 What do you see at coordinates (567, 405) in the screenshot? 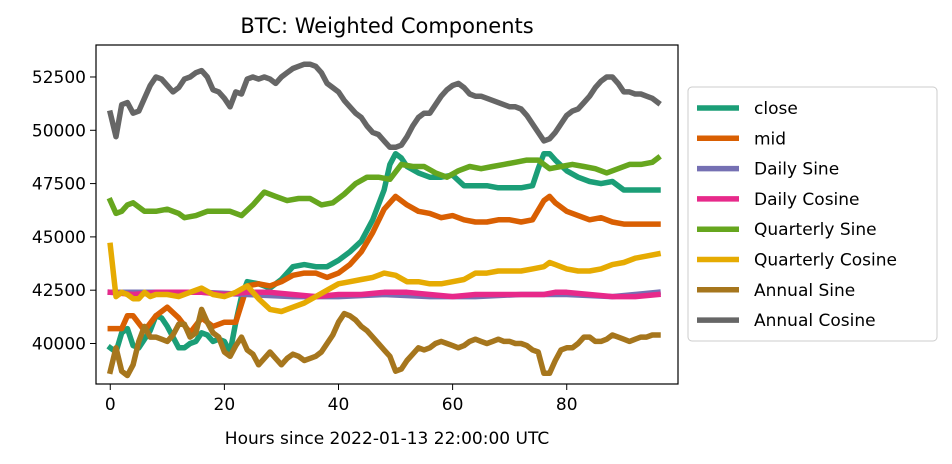
I see `x-tick-label: 80` at bounding box center [567, 405].